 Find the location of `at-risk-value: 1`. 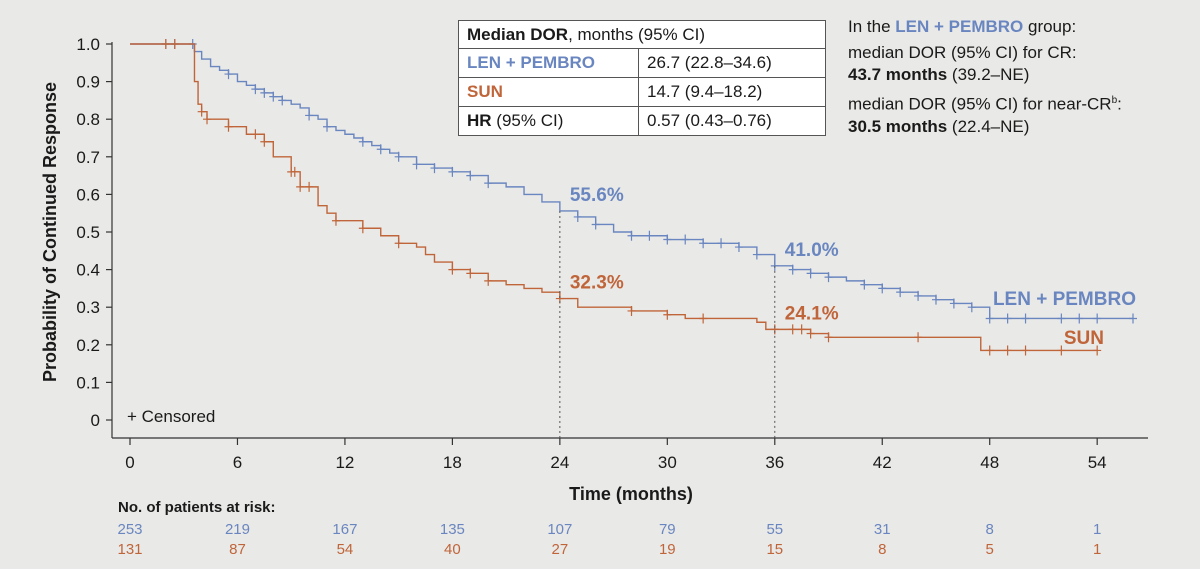

at-risk-value: 1 is located at coordinates (1097, 529).